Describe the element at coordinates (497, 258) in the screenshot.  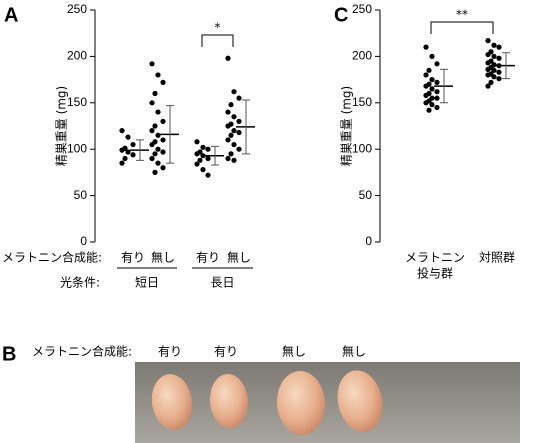
I see `x-tick-label: 対照群` at that location.